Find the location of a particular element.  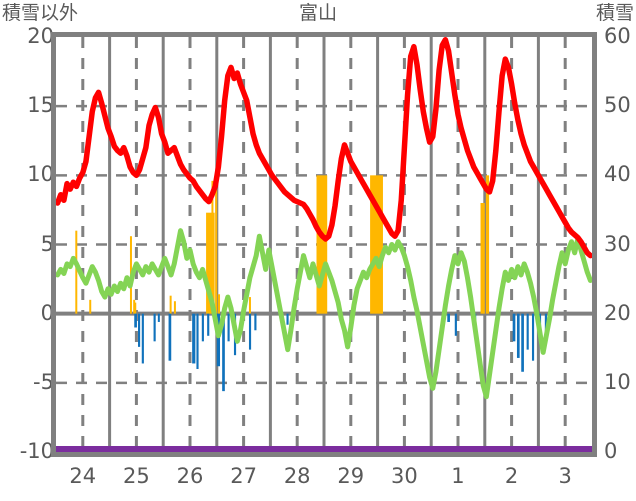

y-tick-right-5: 10 is located at coordinates (617, 381).